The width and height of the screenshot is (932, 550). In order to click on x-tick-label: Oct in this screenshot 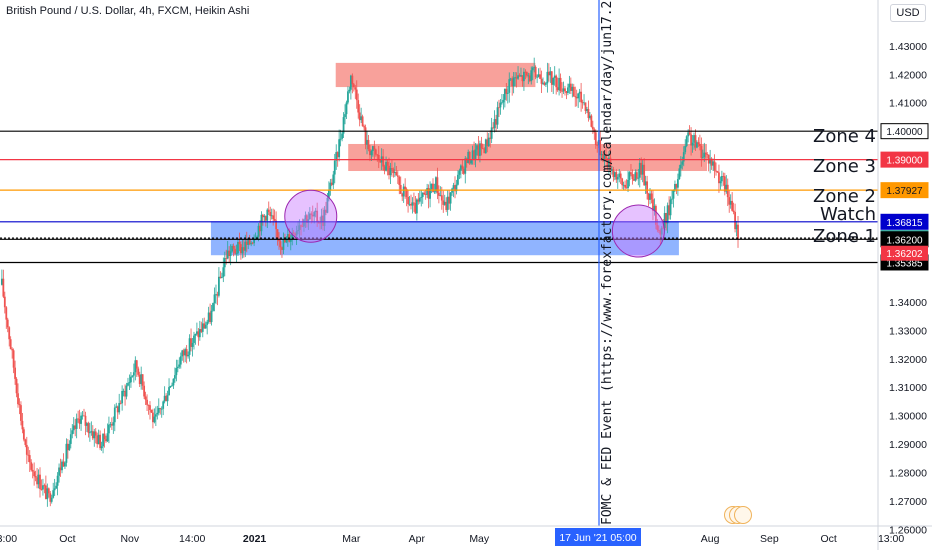, I will do `click(829, 539)`.